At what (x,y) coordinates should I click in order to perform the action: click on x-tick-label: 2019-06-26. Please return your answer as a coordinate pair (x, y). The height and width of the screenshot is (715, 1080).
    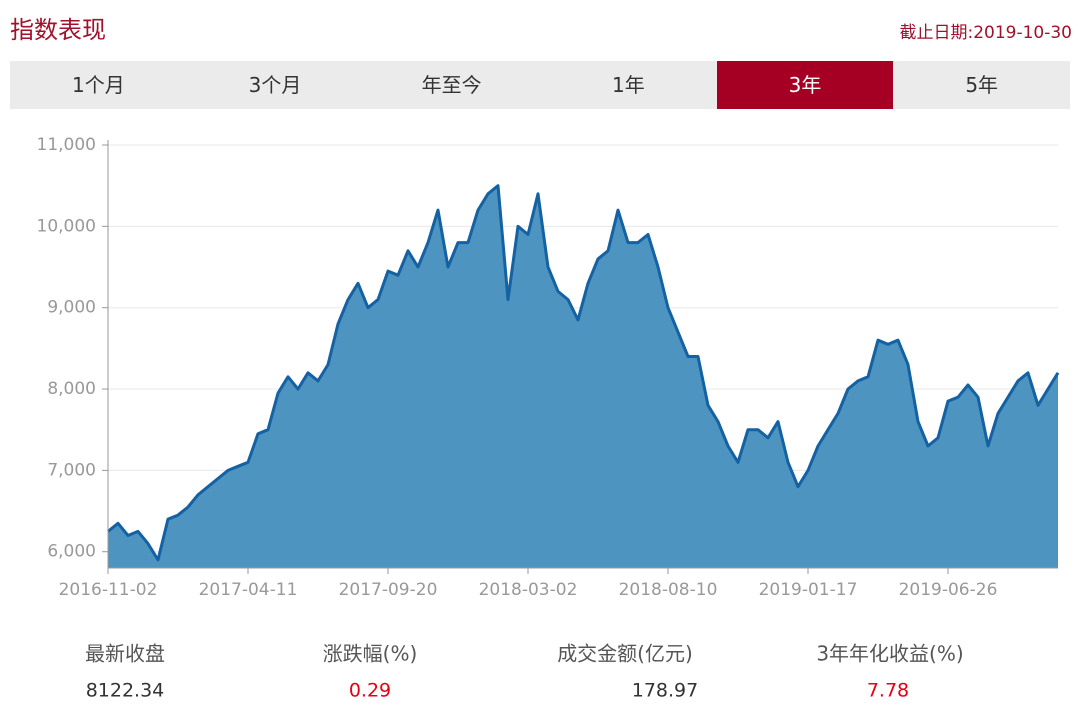
    Looking at the image, I should click on (948, 590).